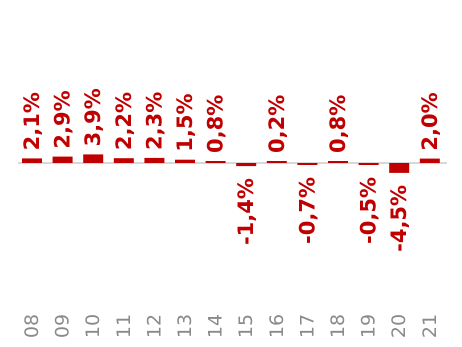 Image resolution: width=462 pixels, height=347 pixels. Describe the element at coordinates (430, 121) in the screenshot. I see `data-label-21: 2,0%` at that location.